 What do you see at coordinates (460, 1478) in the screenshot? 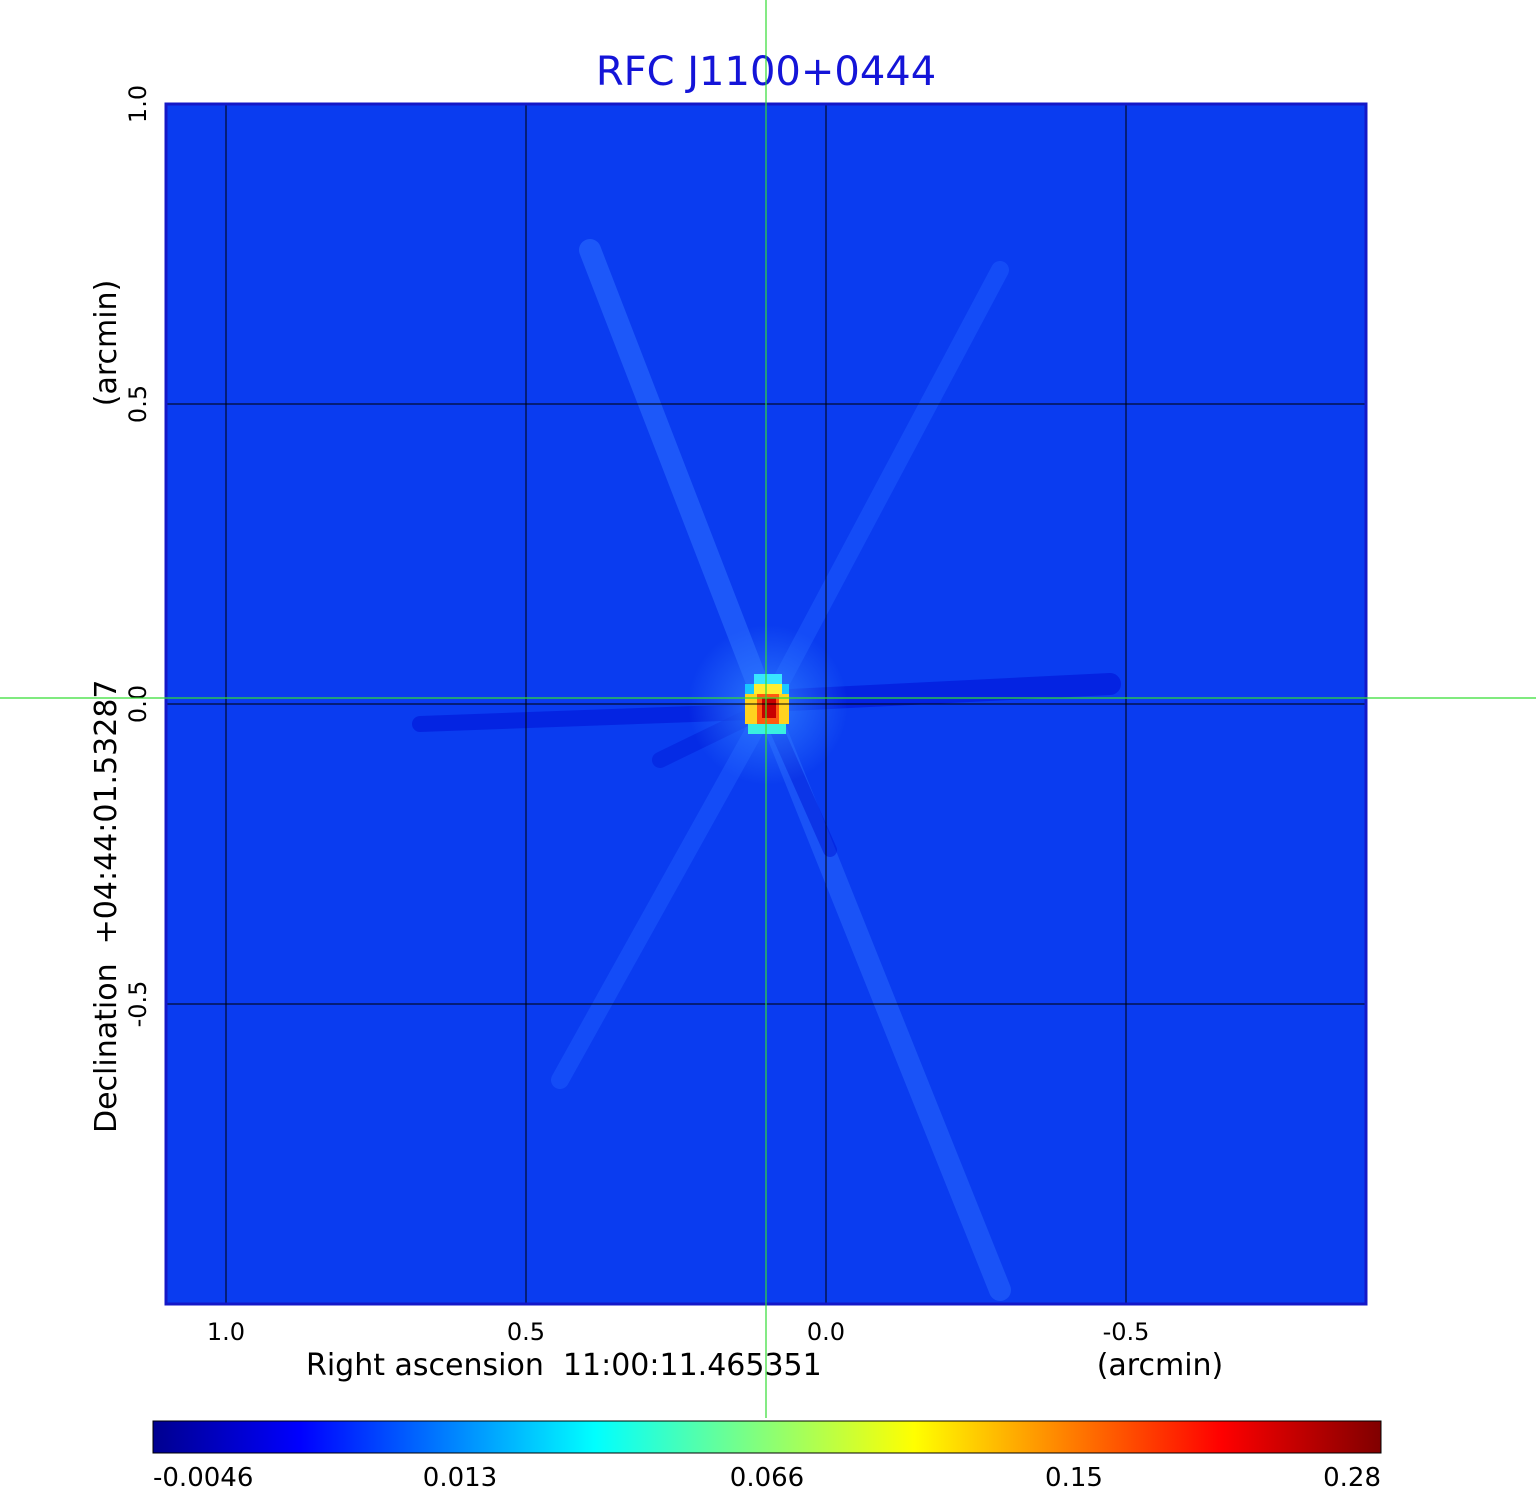
I see `colorbar-tick-label: 0.013` at bounding box center [460, 1478].